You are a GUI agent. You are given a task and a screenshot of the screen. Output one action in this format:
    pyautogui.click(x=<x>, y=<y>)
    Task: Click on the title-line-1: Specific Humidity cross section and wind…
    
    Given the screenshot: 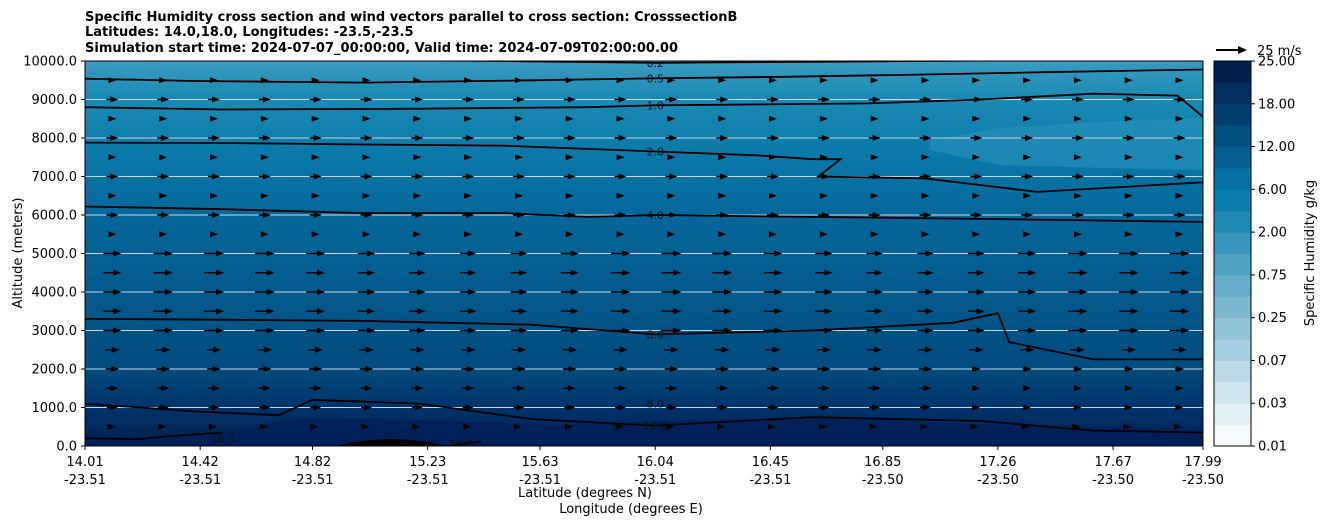 What is the action you would take?
    pyautogui.click(x=411, y=17)
    